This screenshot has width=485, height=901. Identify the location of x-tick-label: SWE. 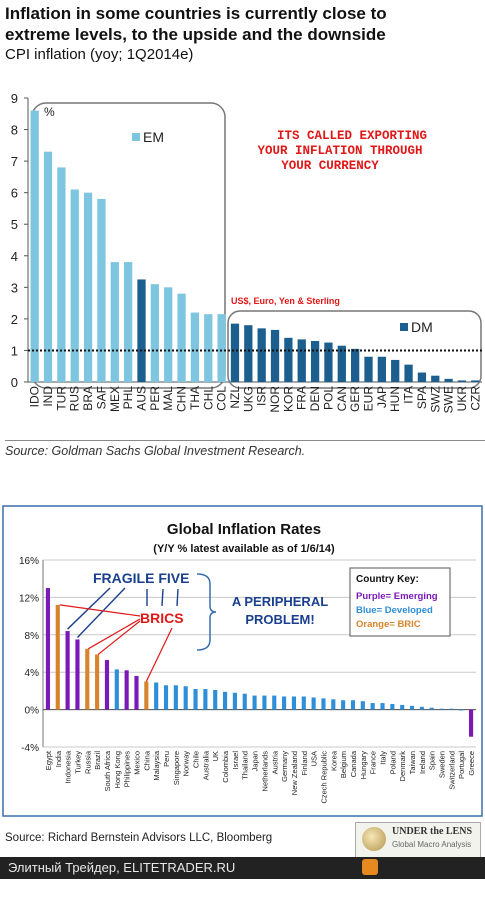
(449, 399).